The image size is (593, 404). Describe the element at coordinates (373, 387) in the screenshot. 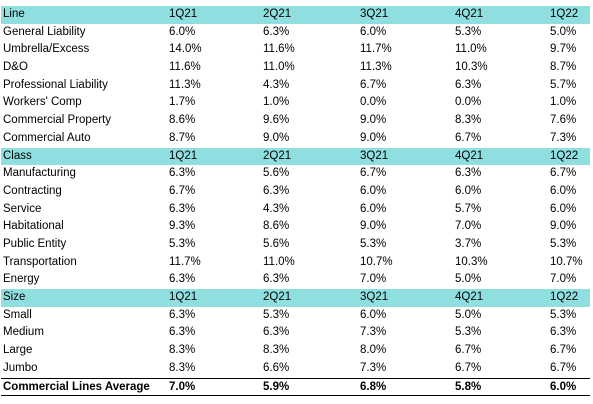

I see `total-cell: 6.8%` at that location.